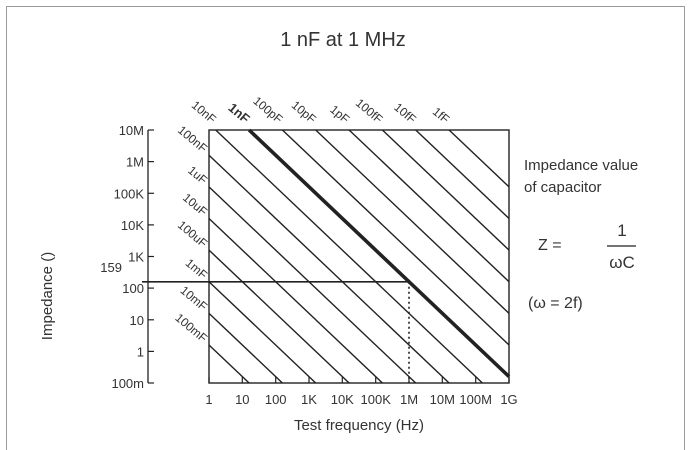  Describe the element at coordinates (47, 296) in the screenshot. I see `y-axis-label: Impedance ()` at that location.